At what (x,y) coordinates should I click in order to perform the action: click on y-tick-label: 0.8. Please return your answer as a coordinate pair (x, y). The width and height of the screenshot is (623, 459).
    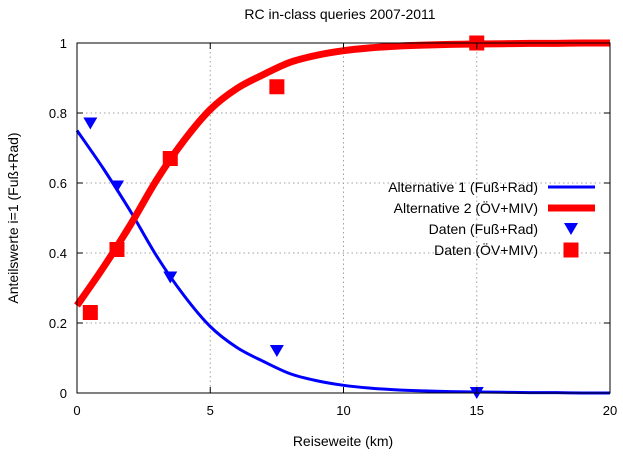
    Looking at the image, I should click on (58, 113).